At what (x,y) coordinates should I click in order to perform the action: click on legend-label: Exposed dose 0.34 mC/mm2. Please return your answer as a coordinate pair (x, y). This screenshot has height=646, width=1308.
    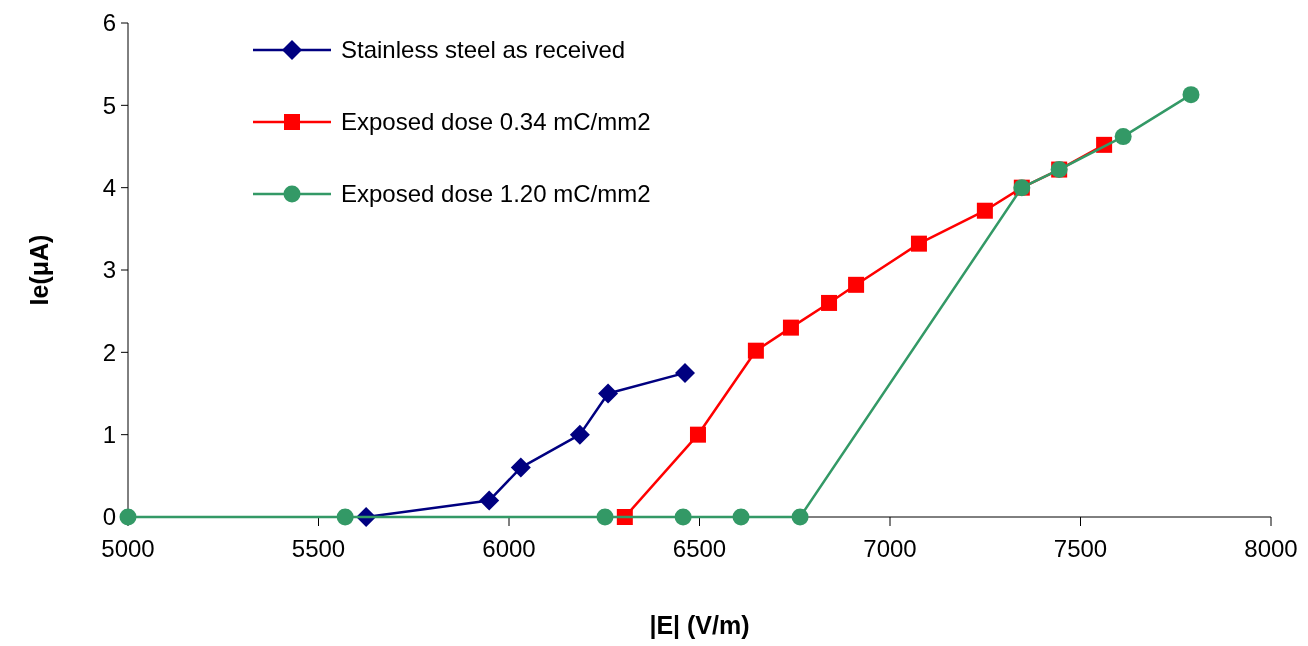
    Looking at the image, I should click on (496, 122).